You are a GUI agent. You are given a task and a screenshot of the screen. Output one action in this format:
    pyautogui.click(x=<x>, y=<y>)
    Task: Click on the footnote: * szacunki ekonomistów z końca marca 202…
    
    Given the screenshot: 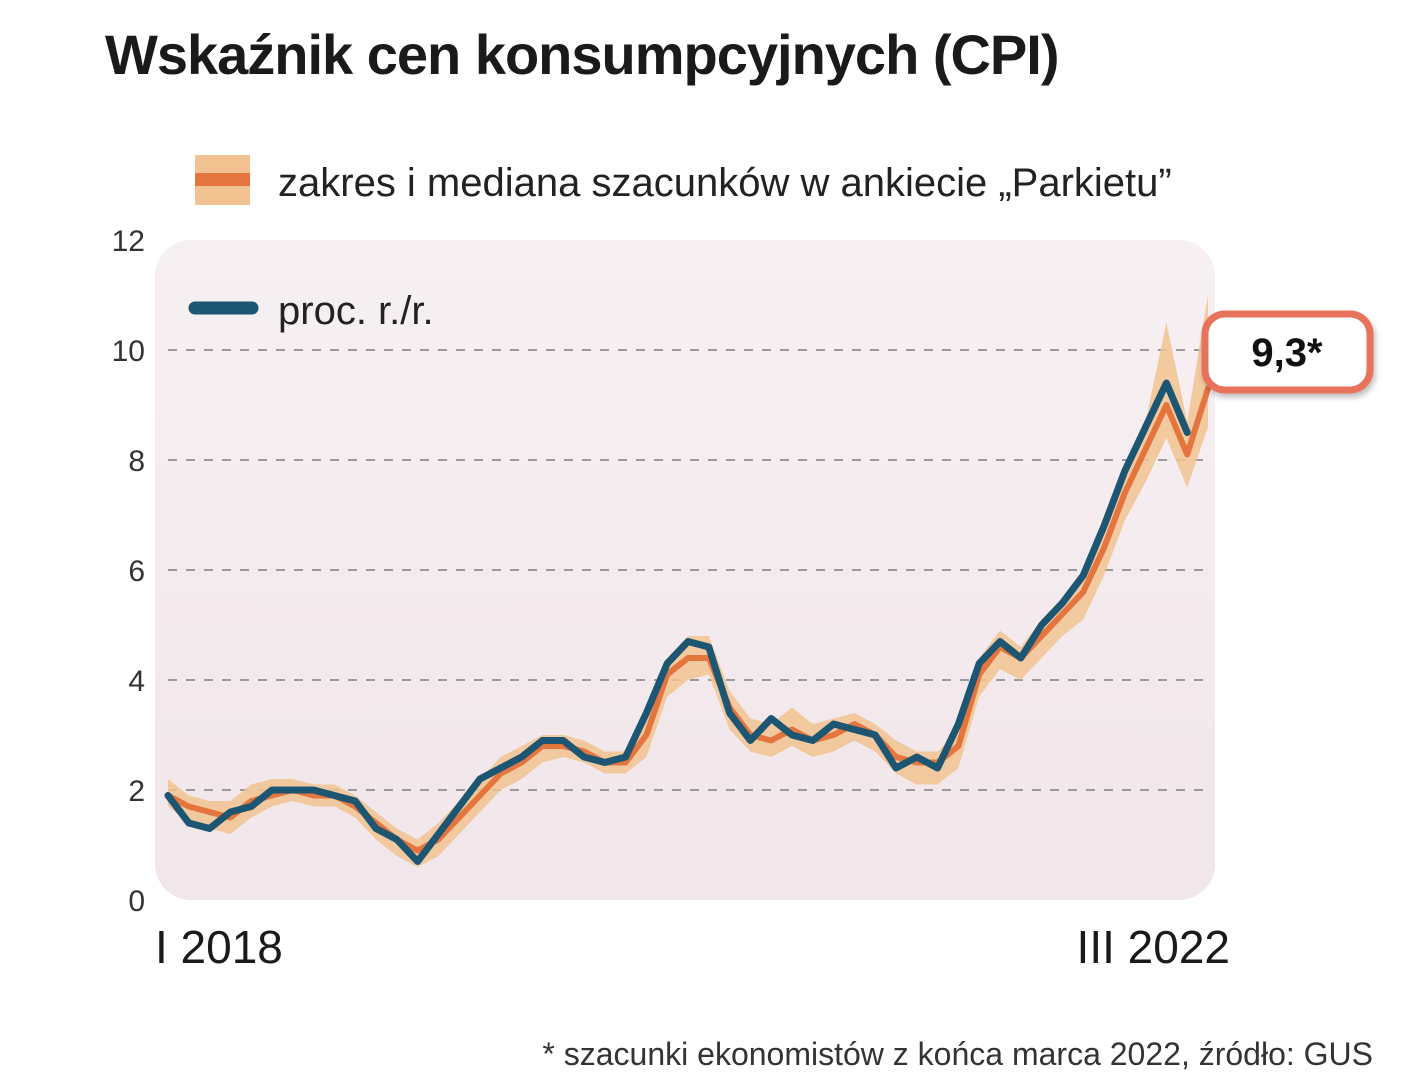 What is the action you would take?
    pyautogui.click(x=957, y=1054)
    